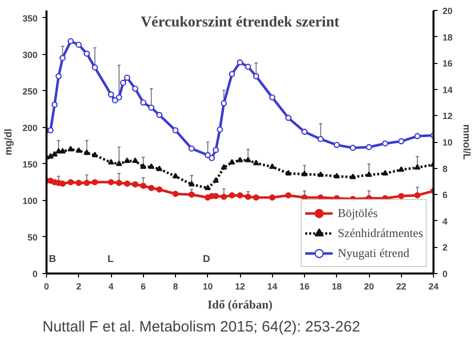 This screenshot has height=337, width=474. Describe the element at coordinates (466, 142) in the screenshot. I see `y2-axis-title: mmol/L` at that location.